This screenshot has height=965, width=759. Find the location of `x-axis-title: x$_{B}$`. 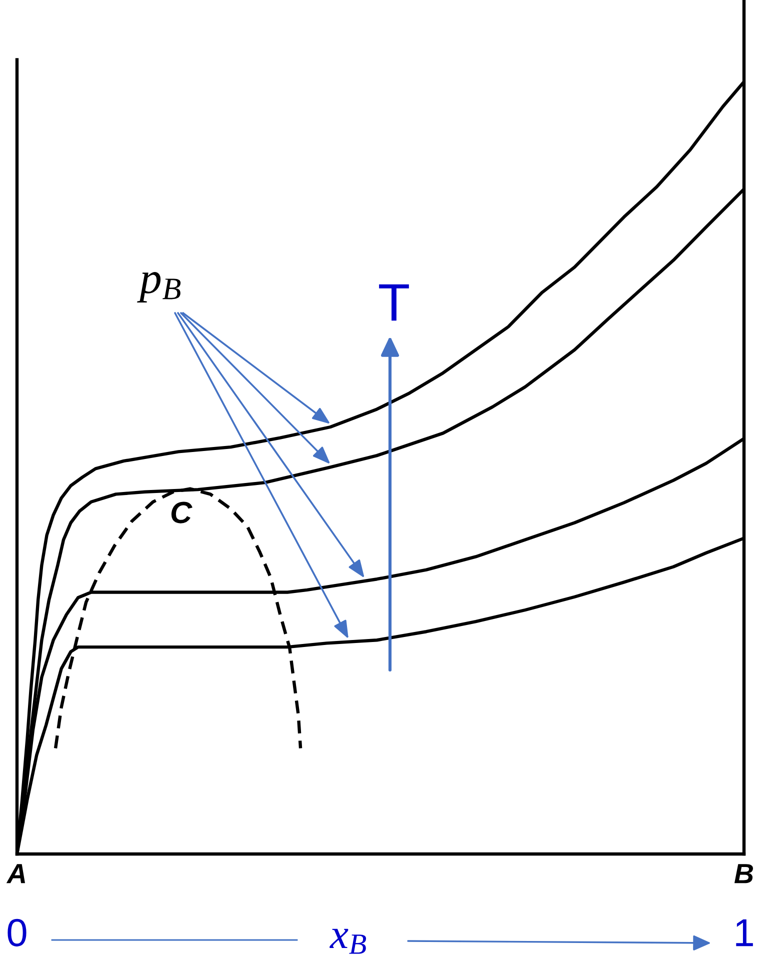

x-axis-title: x$_{B}$ is located at coordinates (348, 941).